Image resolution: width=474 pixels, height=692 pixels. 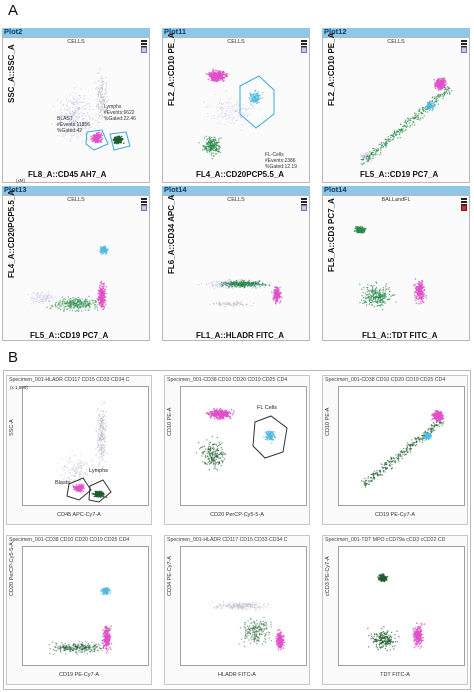 What do you see at coordinates (76, 32) in the screenshot?
I see `plot-header: Plot2` at bounding box center [76, 32].